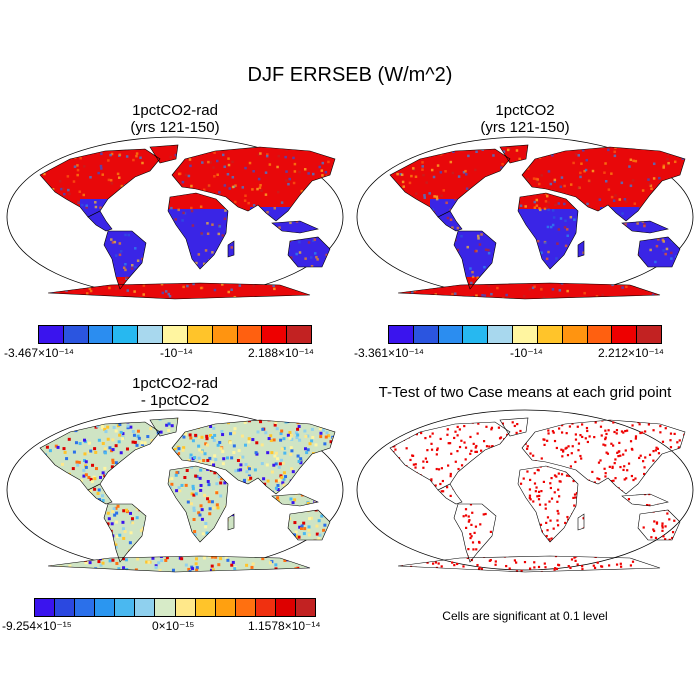  What do you see at coordinates (39, 353) in the screenshot?
I see `colorbar-1-min: -3.467×10⁻¹⁴` at bounding box center [39, 353].